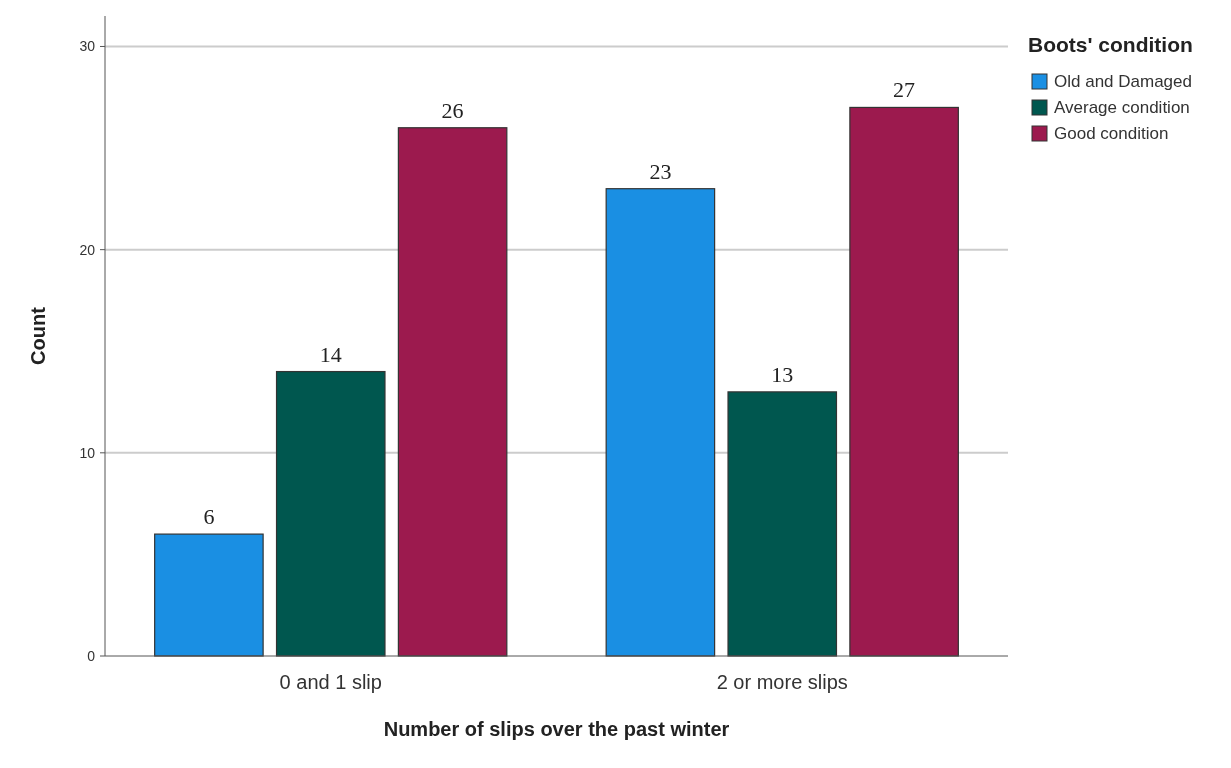 Image resolution: width=1231 pixels, height=768 pixels. What do you see at coordinates (87, 452) in the screenshot?
I see `y-tick-label: 10` at bounding box center [87, 452].